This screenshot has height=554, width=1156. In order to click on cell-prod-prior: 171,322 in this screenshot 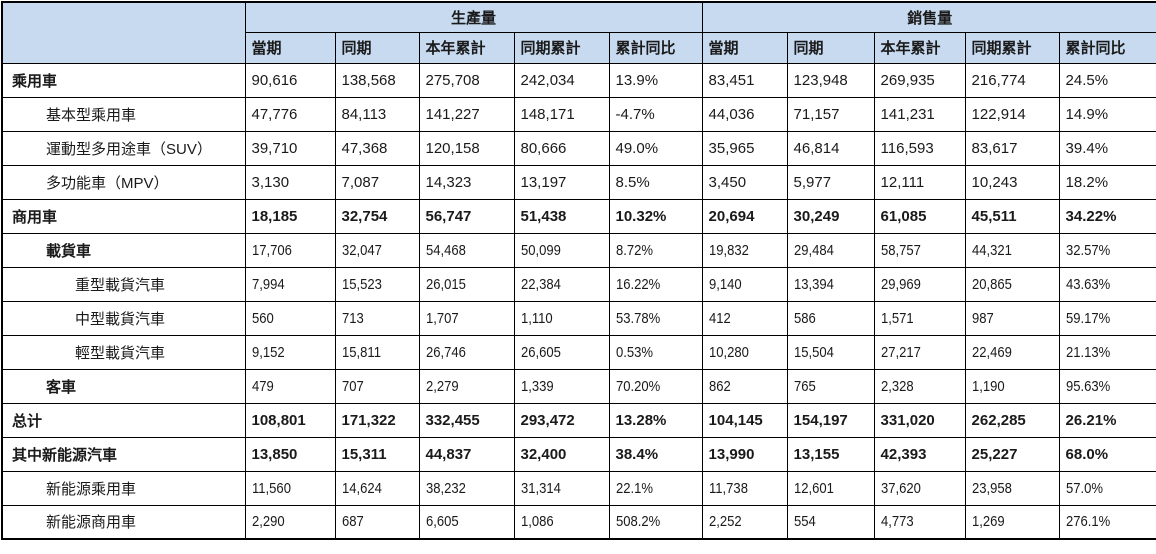, I will do `click(377, 420)`.